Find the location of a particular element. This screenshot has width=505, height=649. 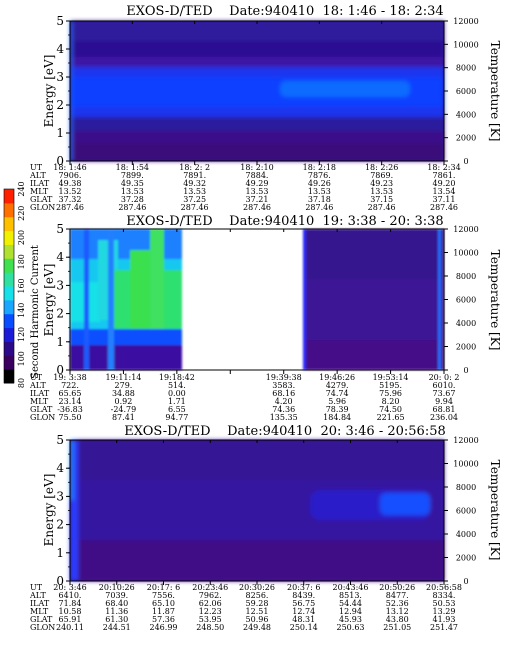

table-cell: 13.54 is located at coordinates (444, 191).